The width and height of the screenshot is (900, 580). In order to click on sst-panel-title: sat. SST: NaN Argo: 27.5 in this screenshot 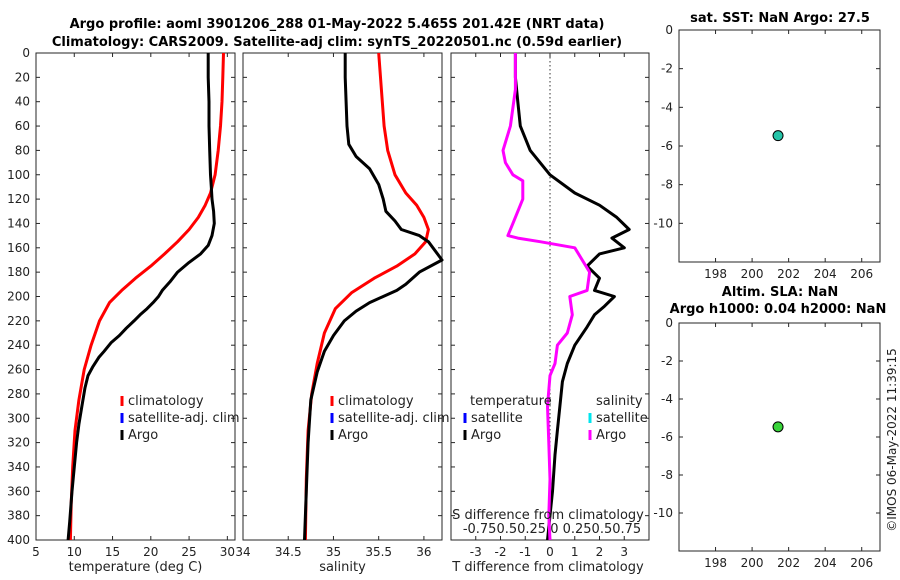, I will do `click(780, 18)`.